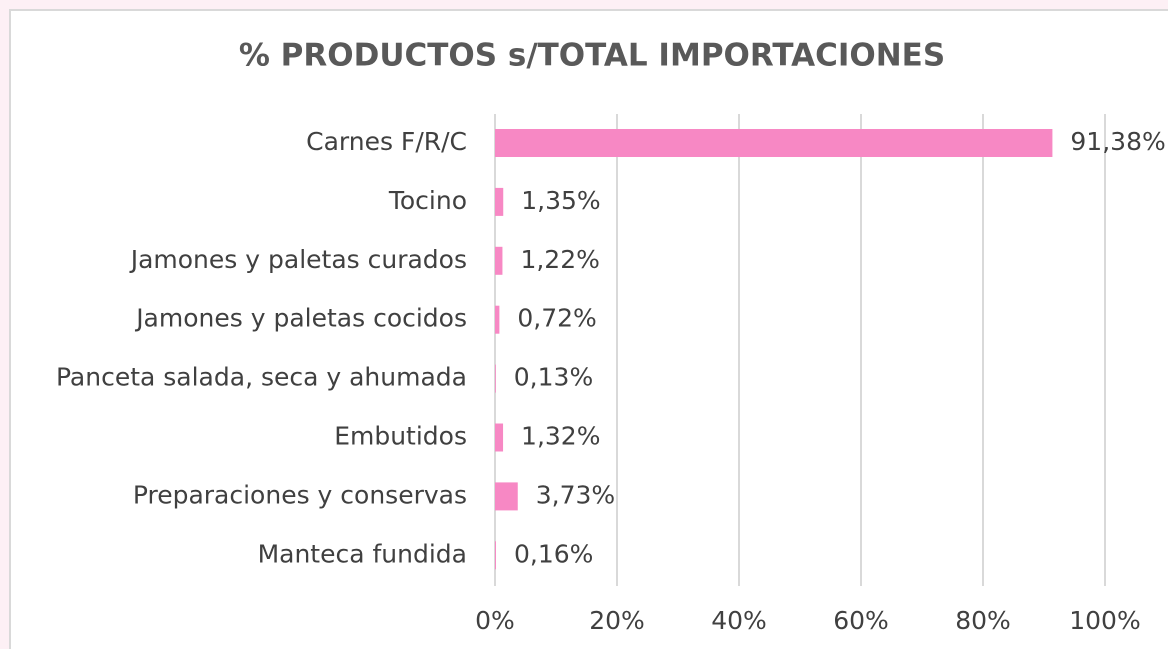 The width and height of the screenshot is (1168, 649). What do you see at coordinates (300, 318) in the screenshot?
I see `y-tick-label: Jamones y paletas cocidos` at bounding box center [300, 318].